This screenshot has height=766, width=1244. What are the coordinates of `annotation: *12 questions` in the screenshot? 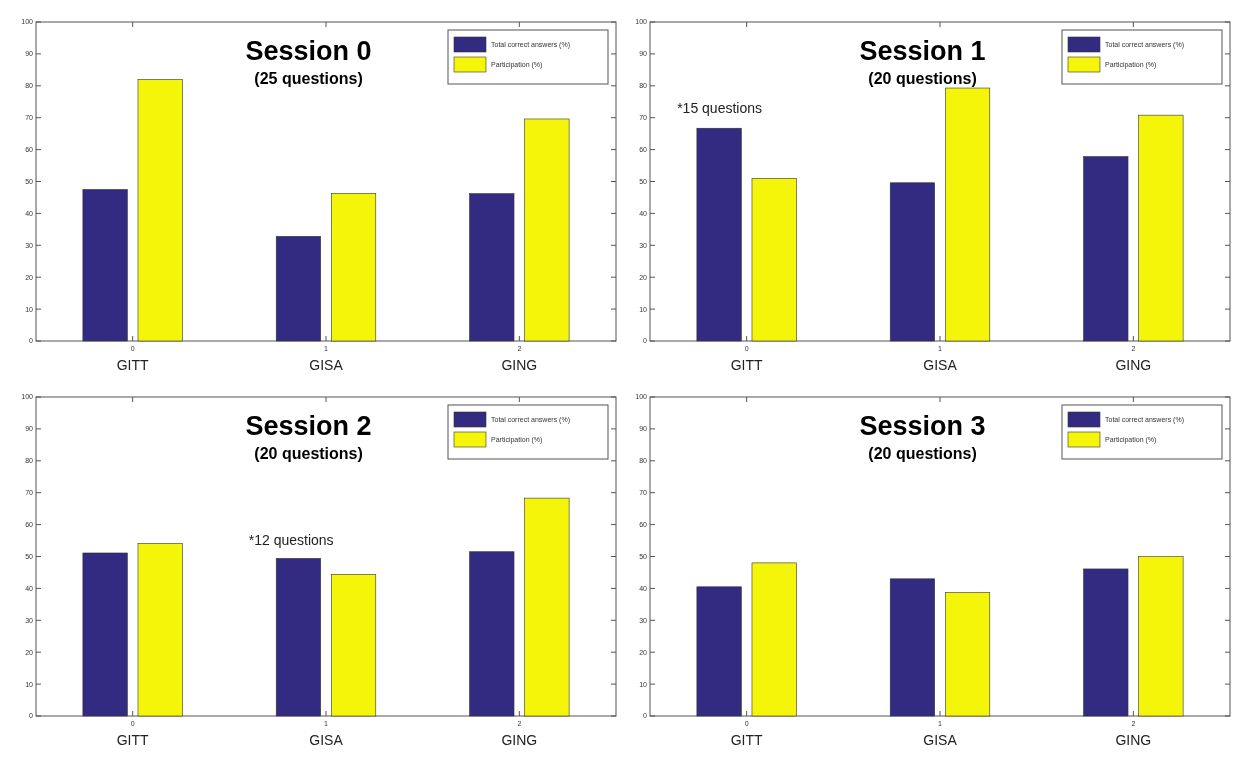 It's located at (291, 540).